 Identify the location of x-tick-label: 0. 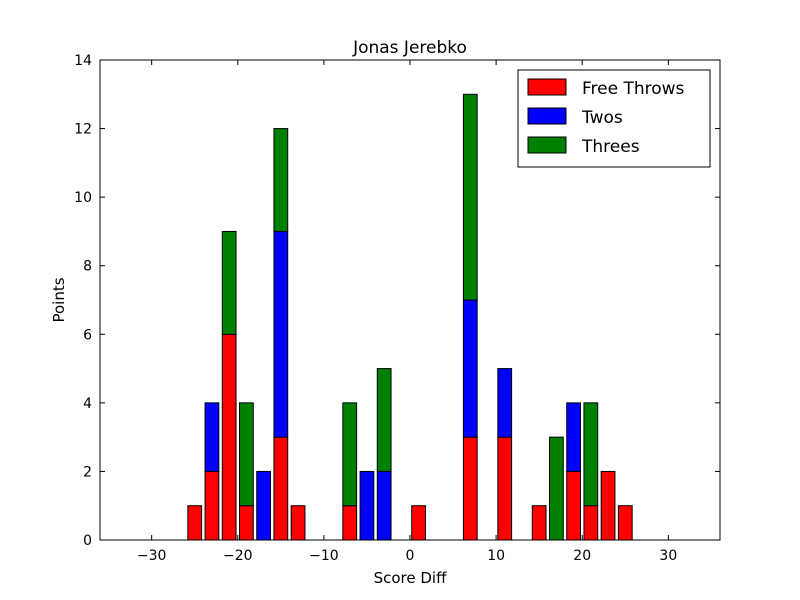
(410, 556).